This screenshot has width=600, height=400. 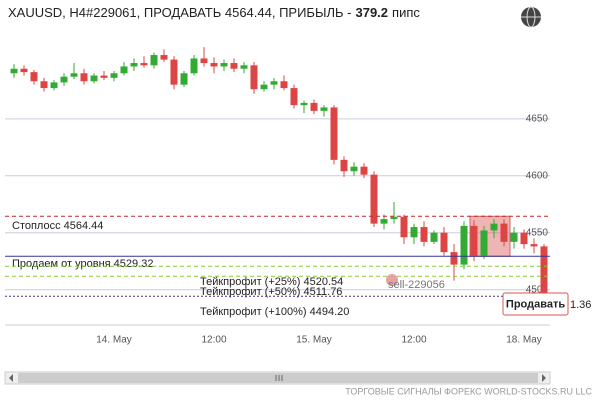 What do you see at coordinates (537, 175) in the screenshot?
I see `y-tick-label: 4600` at bounding box center [537, 175].